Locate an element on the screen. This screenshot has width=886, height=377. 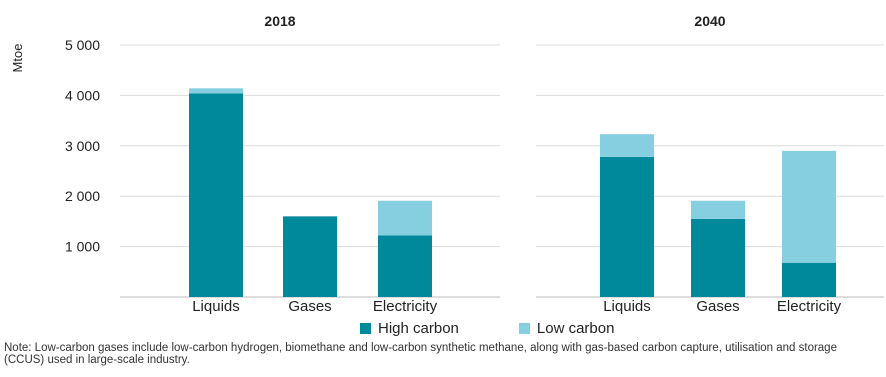
panel-title: 2018 is located at coordinates (279, 21).